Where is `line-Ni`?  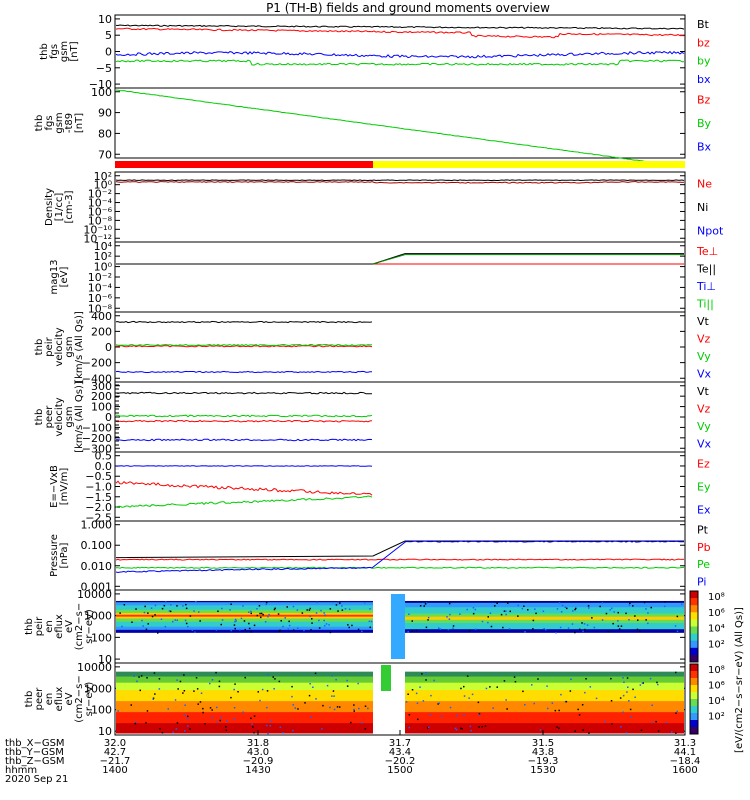
line-Ni is located at coordinates (400, 180).